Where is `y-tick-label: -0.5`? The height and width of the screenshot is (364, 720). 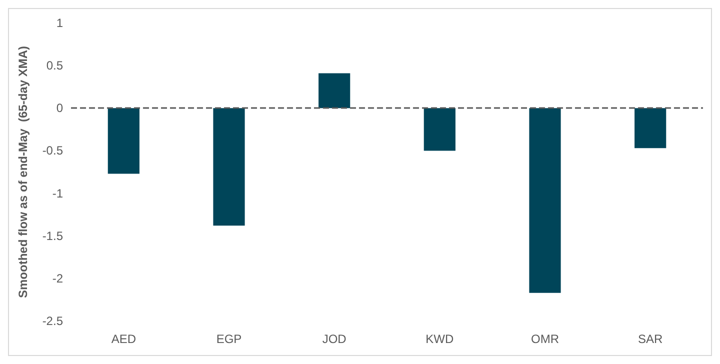 y-tick-label: -0.5 is located at coordinates (53, 151).